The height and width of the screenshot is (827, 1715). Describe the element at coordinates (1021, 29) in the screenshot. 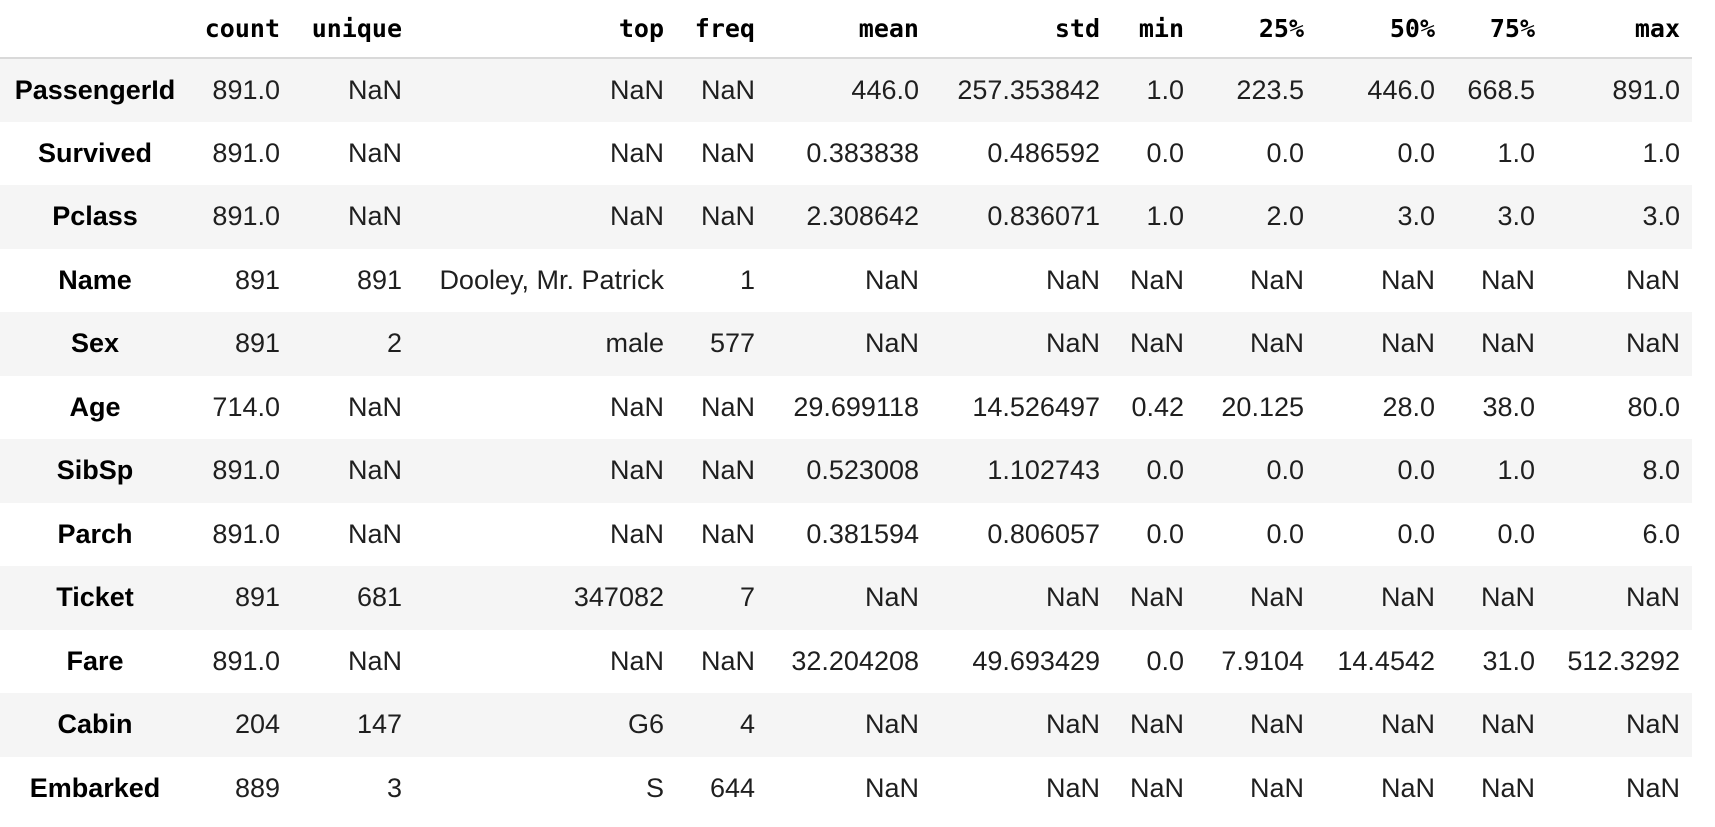

I see `column-header: std` at that location.